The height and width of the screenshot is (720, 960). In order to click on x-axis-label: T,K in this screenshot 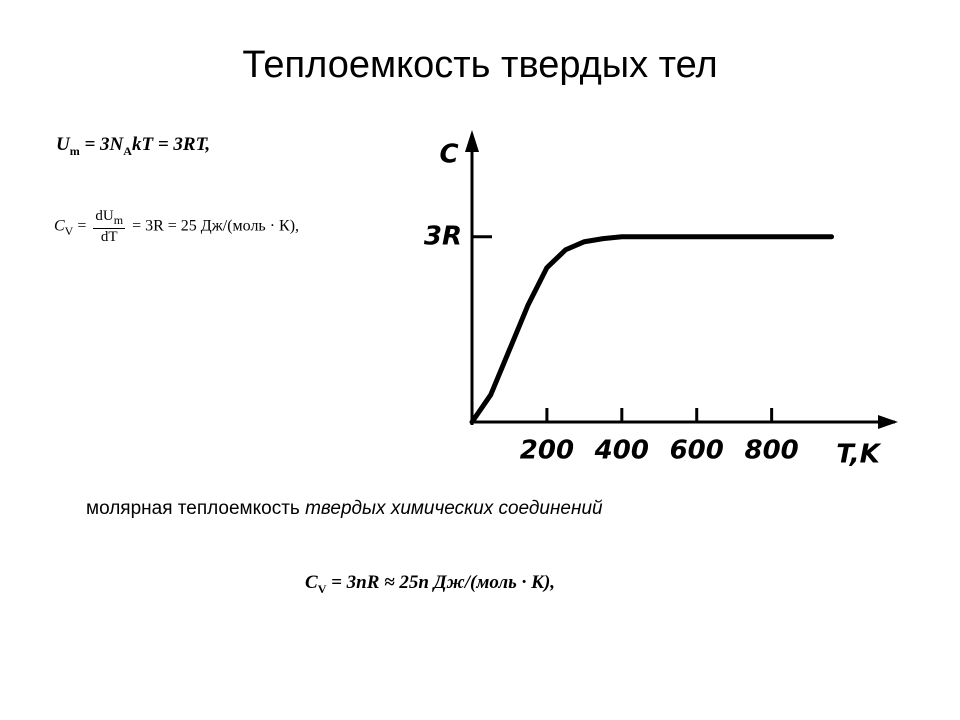, I will do `click(858, 455)`.